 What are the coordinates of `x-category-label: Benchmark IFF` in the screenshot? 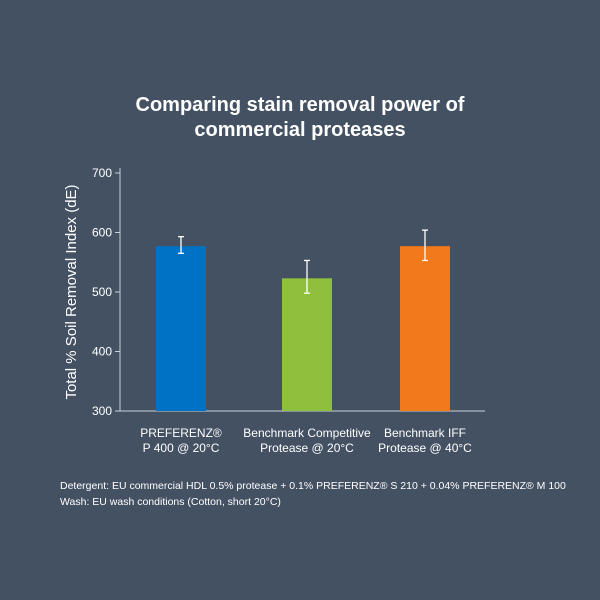 It's located at (425, 433).